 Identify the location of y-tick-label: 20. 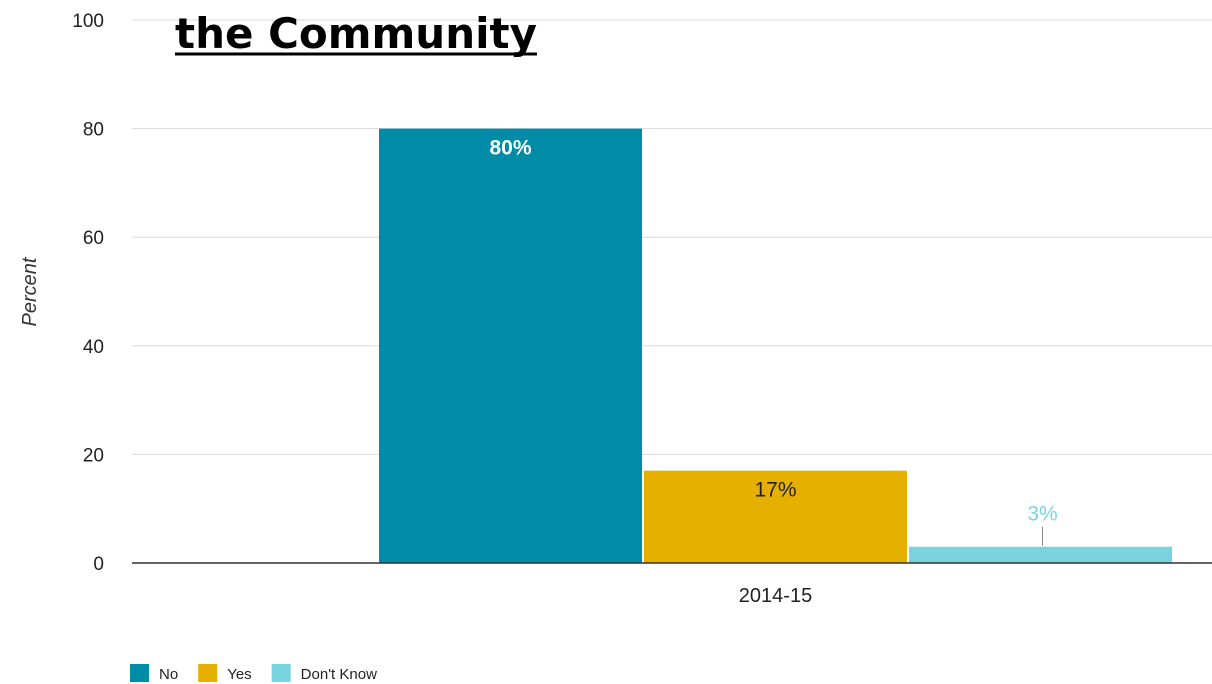
(93, 455).